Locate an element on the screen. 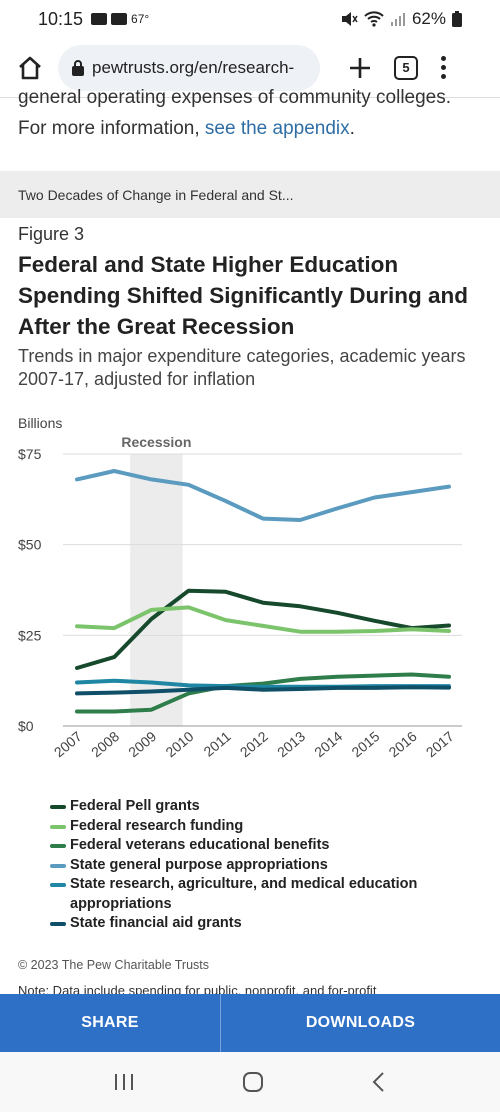  status-system-icons: 62% is located at coordinates (401, 19).